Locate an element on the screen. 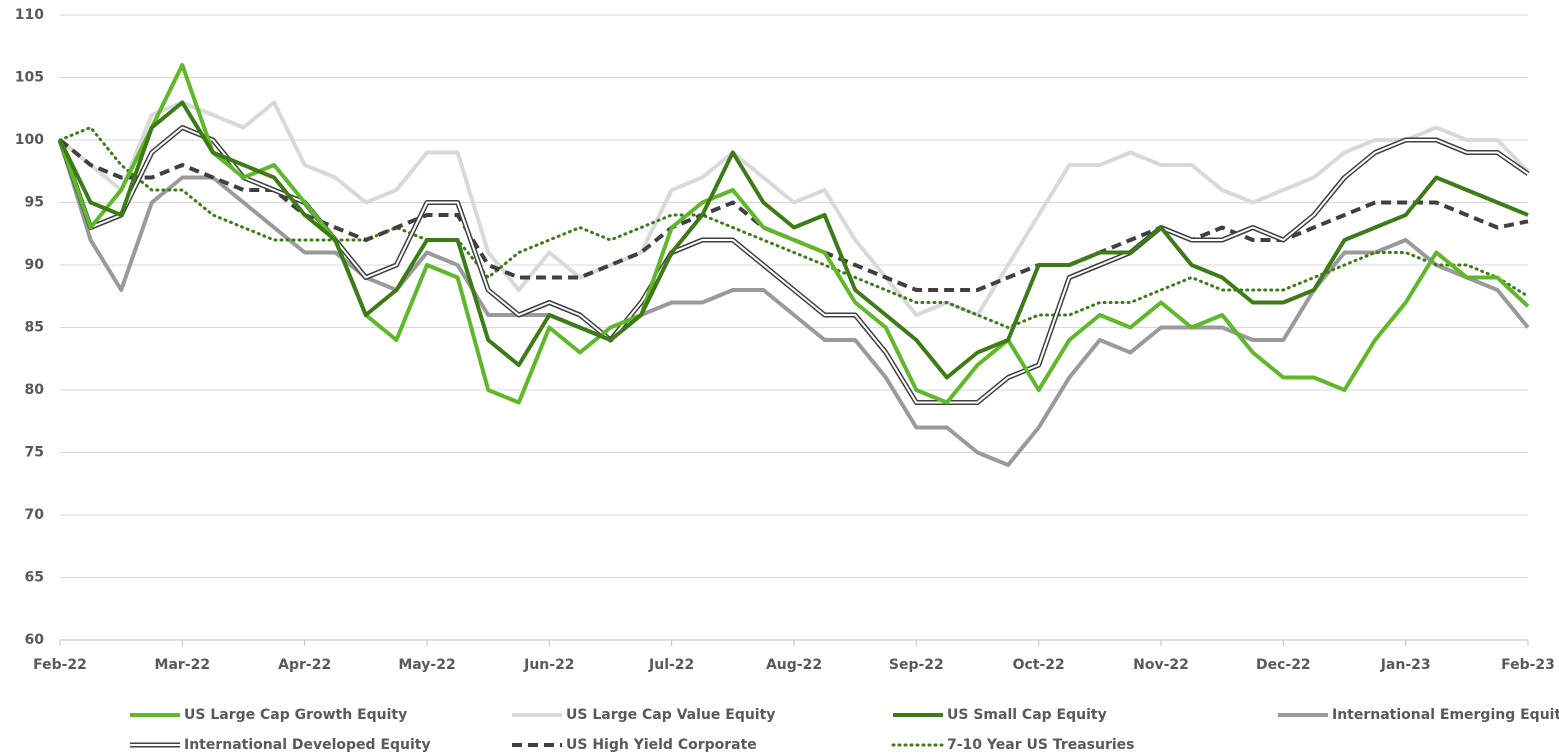  x-tick-label: Jun-22 is located at coordinates (548, 665).